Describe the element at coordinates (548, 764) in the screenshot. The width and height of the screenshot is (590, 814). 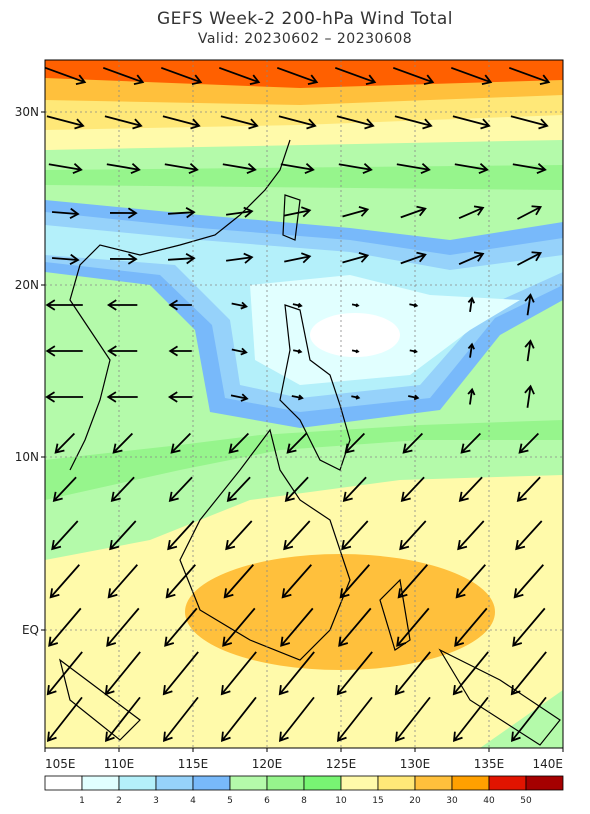
I see `lon-label: 140E` at that location.